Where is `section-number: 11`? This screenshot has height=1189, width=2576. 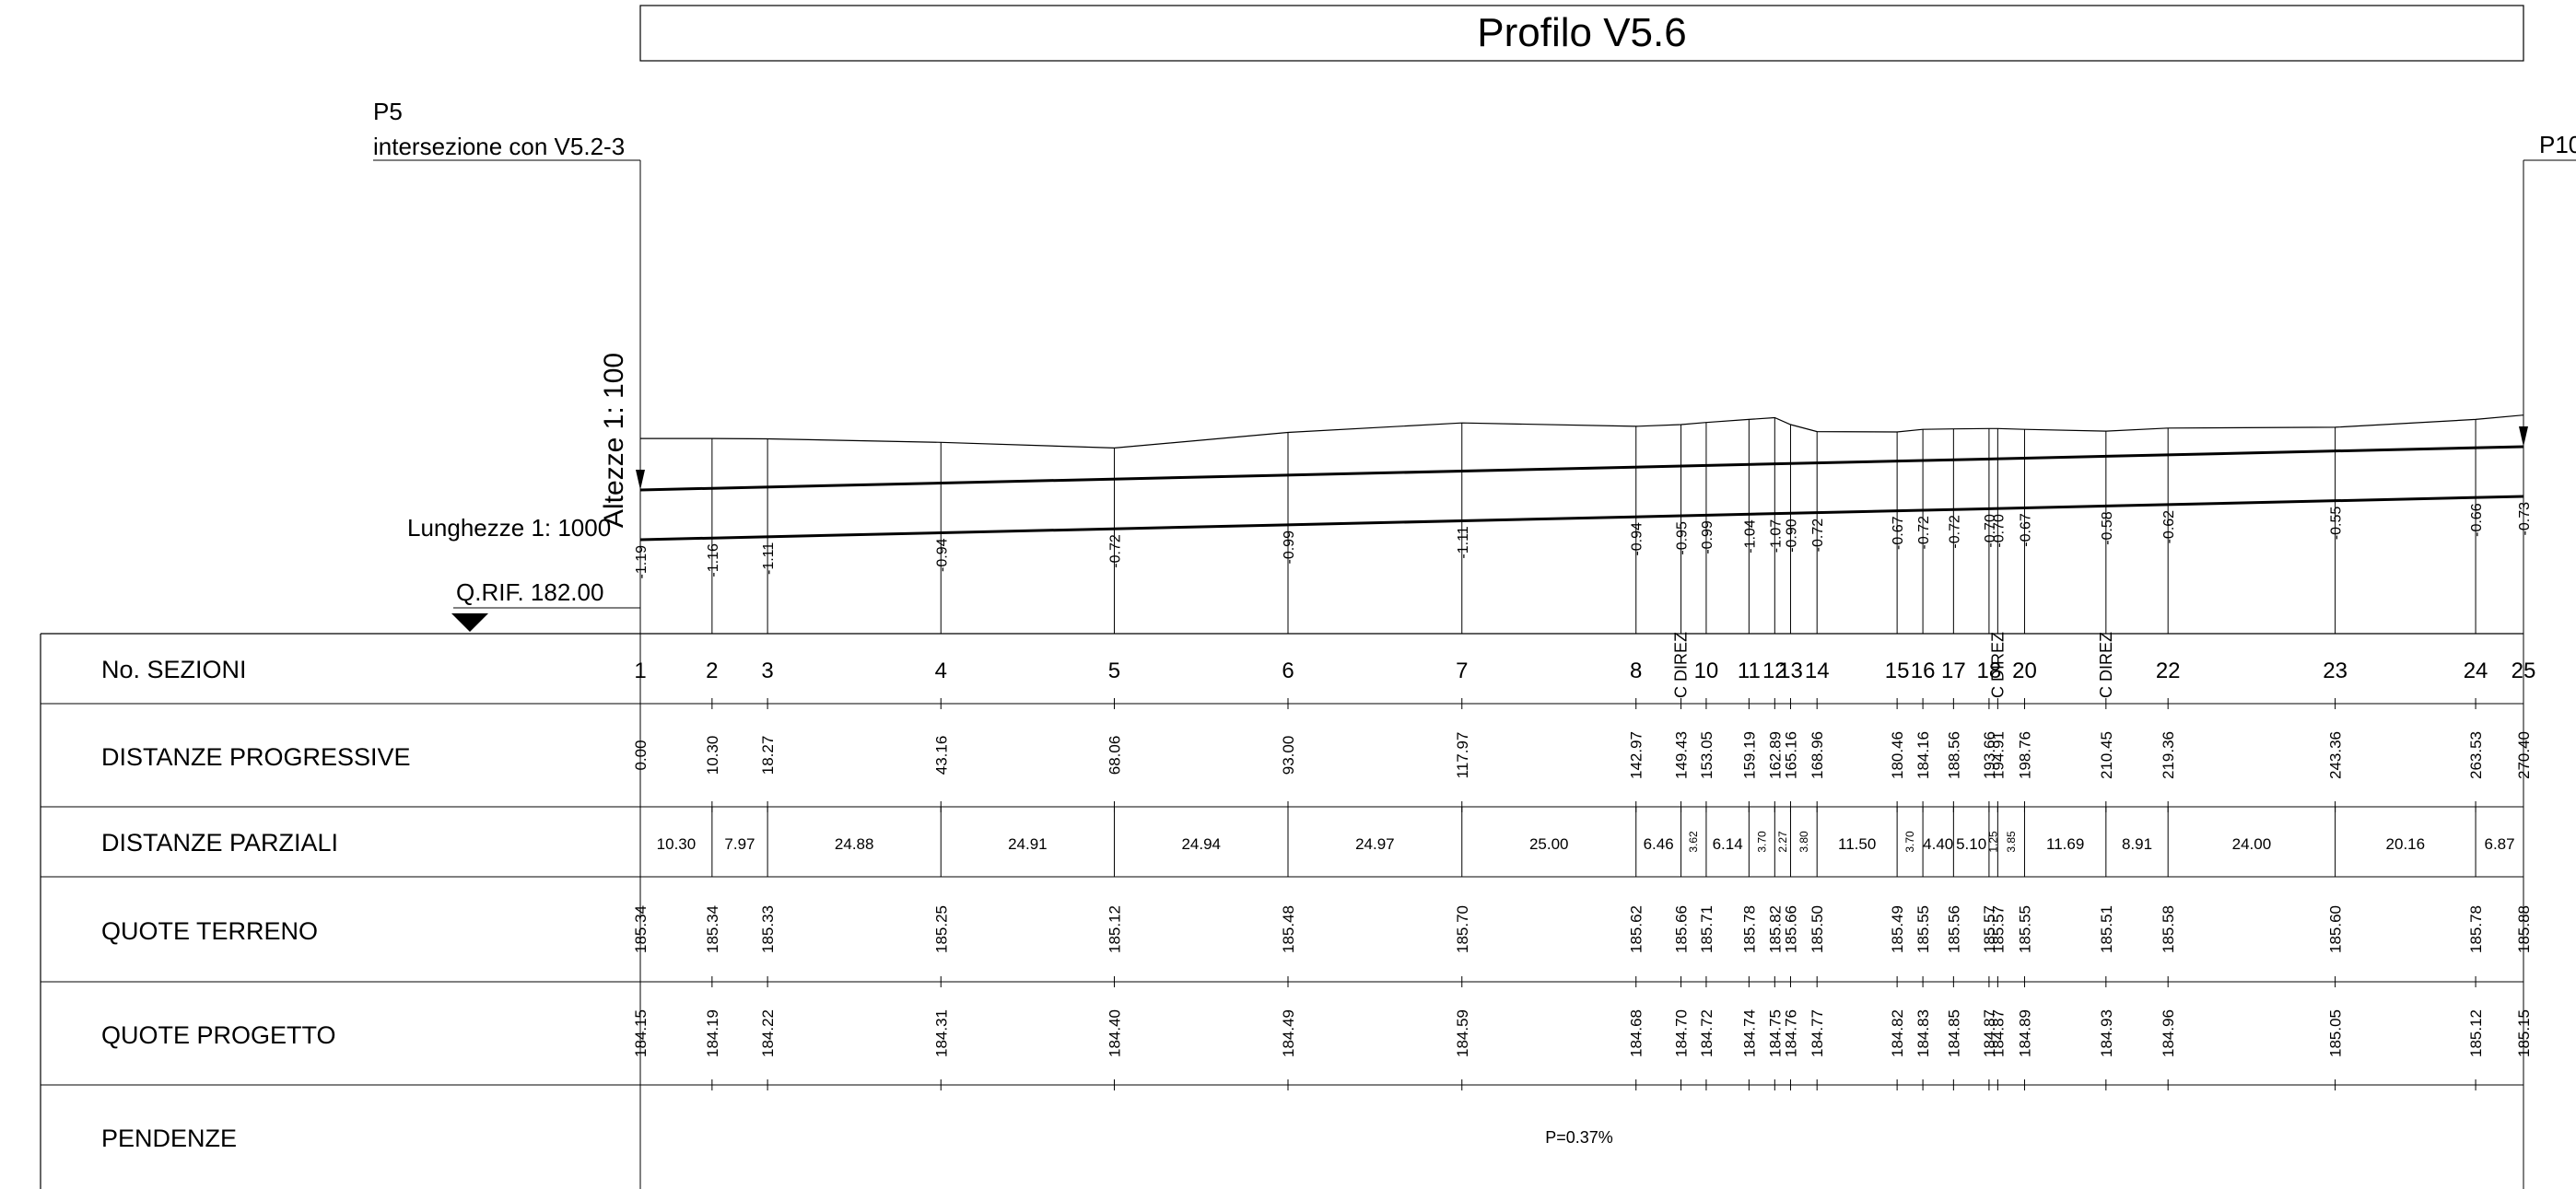
section-number: 11 is located at coordinates (1749, 671).